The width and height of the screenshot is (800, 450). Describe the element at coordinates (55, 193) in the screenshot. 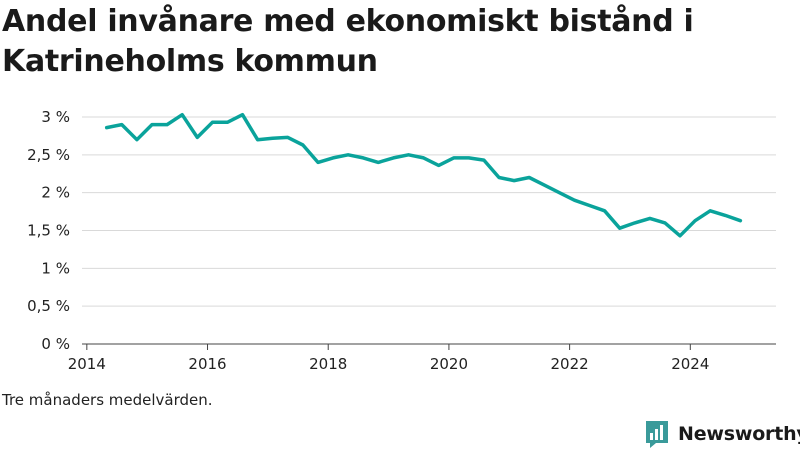

I see `y-tick-label: 2 %` at that location.